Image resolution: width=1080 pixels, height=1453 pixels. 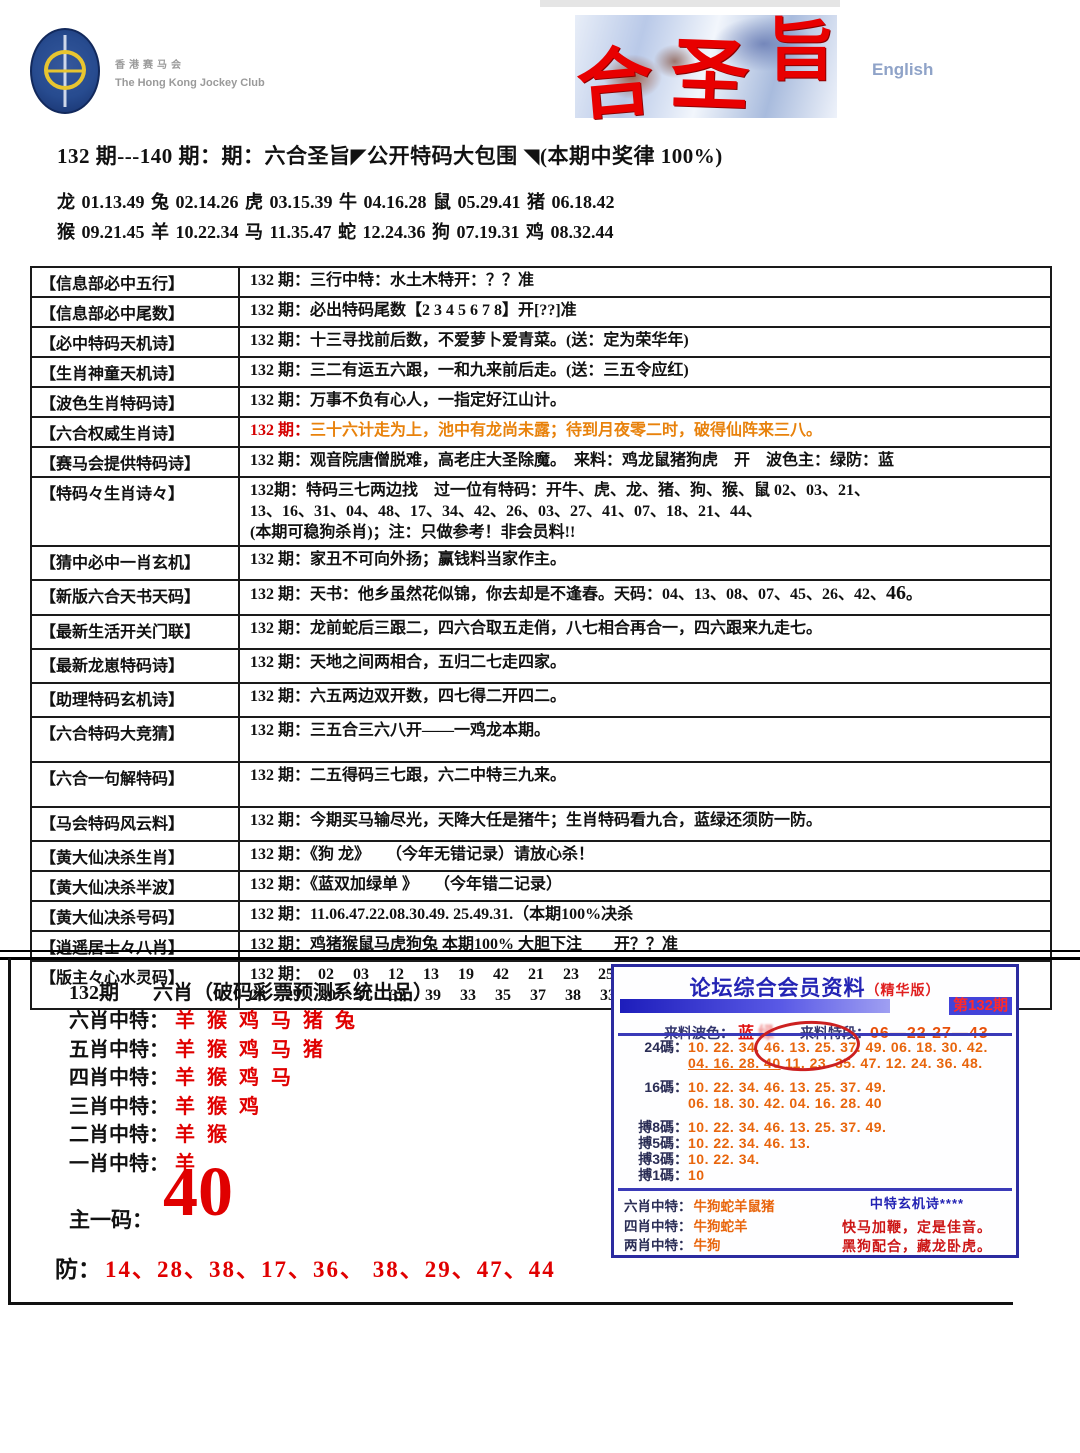 What do you see at coordinates (647, 854) in the screenshot?
I see `row-line: 132 期：《狗 龙》 （今年无错记录）请放心杀！` at bounding box center [647, 854].